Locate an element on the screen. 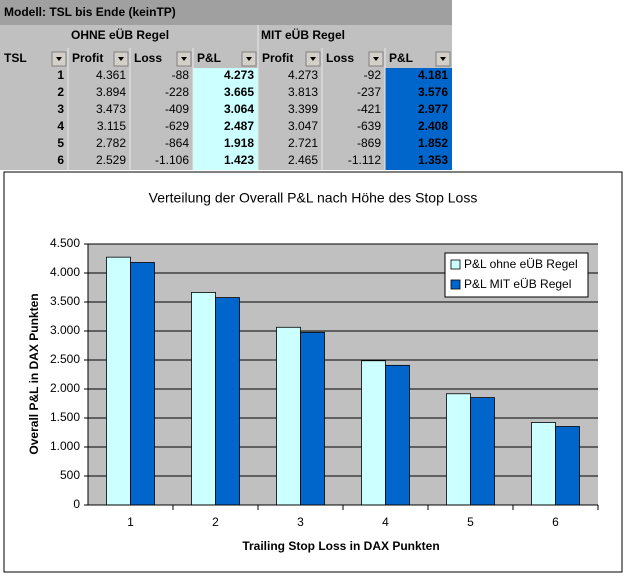 The image size is (627, 576). cell: -1.112 is located at coordinates (364, 160).